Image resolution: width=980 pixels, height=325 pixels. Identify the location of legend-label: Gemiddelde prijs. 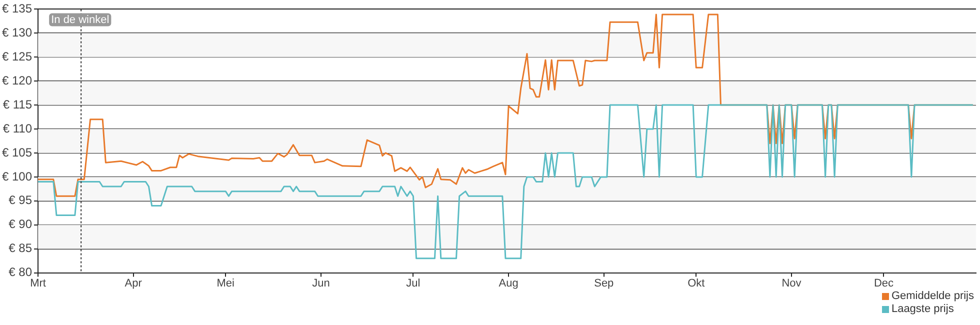
(932, 296).